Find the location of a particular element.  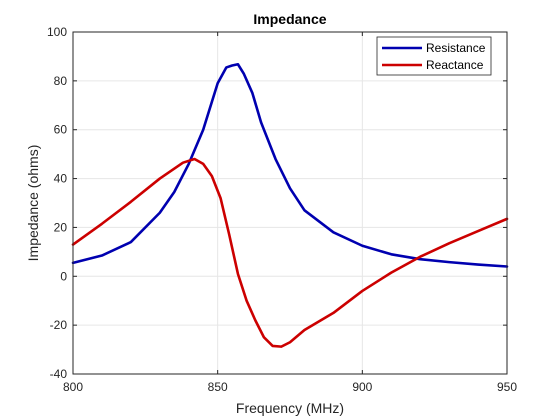

legend-box is located at coordinates (434, 56).